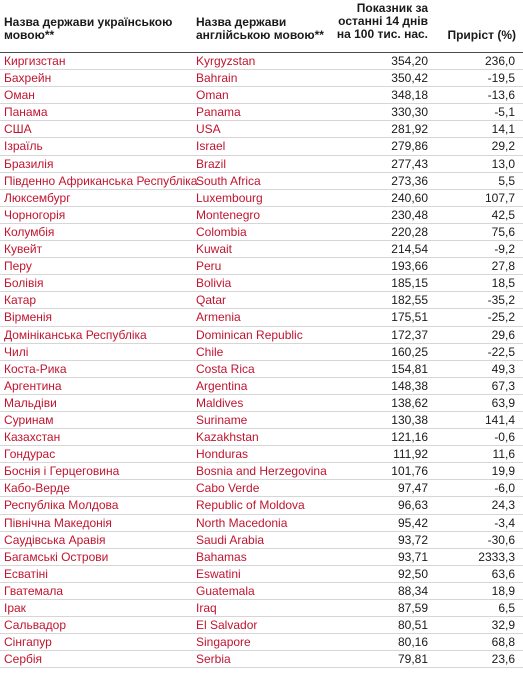 Image resolution: width=523 pixels, height=682 pixels. What do you see at coordinates (409, 385) in the screenshot?
I see `rate-value: 148,38` at bounding box center [409, 385].